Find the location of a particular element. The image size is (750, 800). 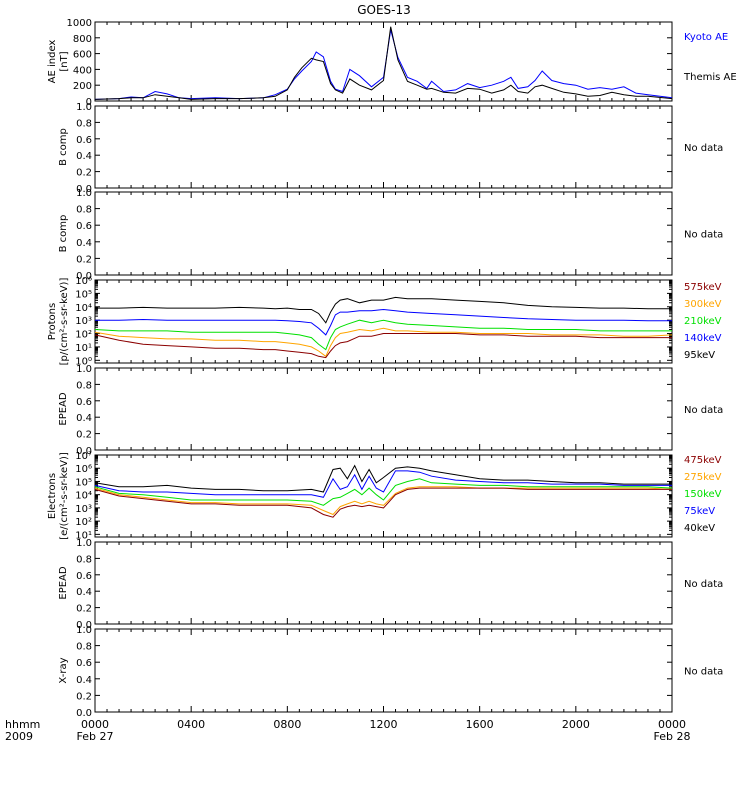

b-comp-1-panel-frame is located at coordinates (383, 147).